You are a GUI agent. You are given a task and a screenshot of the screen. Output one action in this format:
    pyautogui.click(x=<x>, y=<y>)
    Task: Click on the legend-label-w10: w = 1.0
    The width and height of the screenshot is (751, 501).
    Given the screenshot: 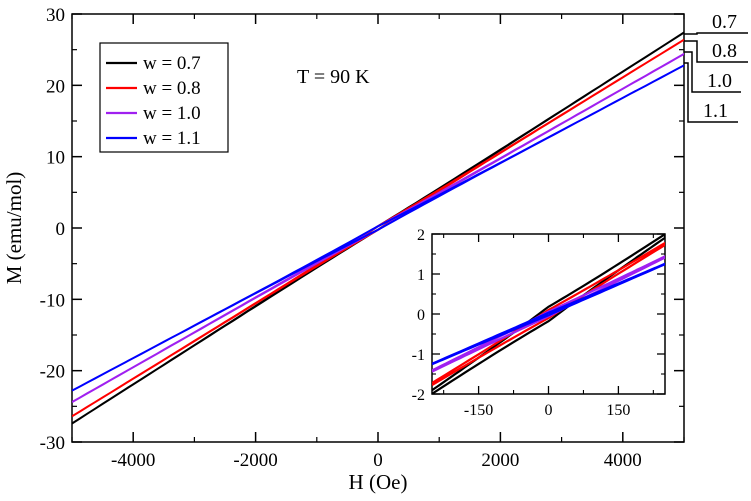 What is the action you would take?
    pyautogui.click(x=172, y=113)
    